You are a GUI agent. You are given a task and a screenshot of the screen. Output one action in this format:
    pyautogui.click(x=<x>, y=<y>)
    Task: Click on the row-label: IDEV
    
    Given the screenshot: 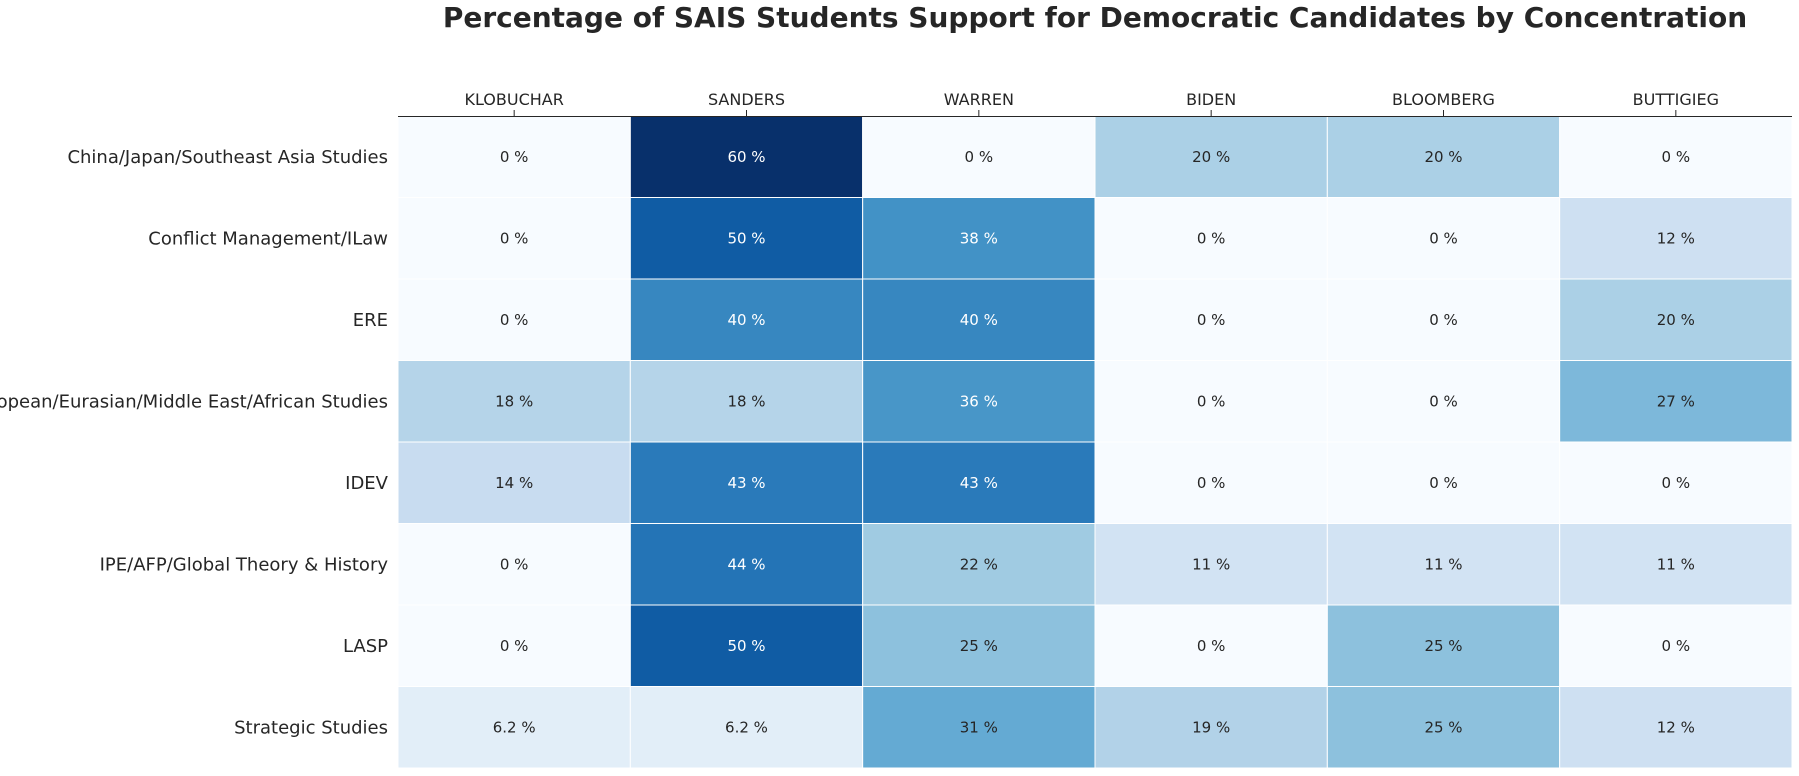 What is the action you would take?
    pyautogui.click(x=367, y=483)
    